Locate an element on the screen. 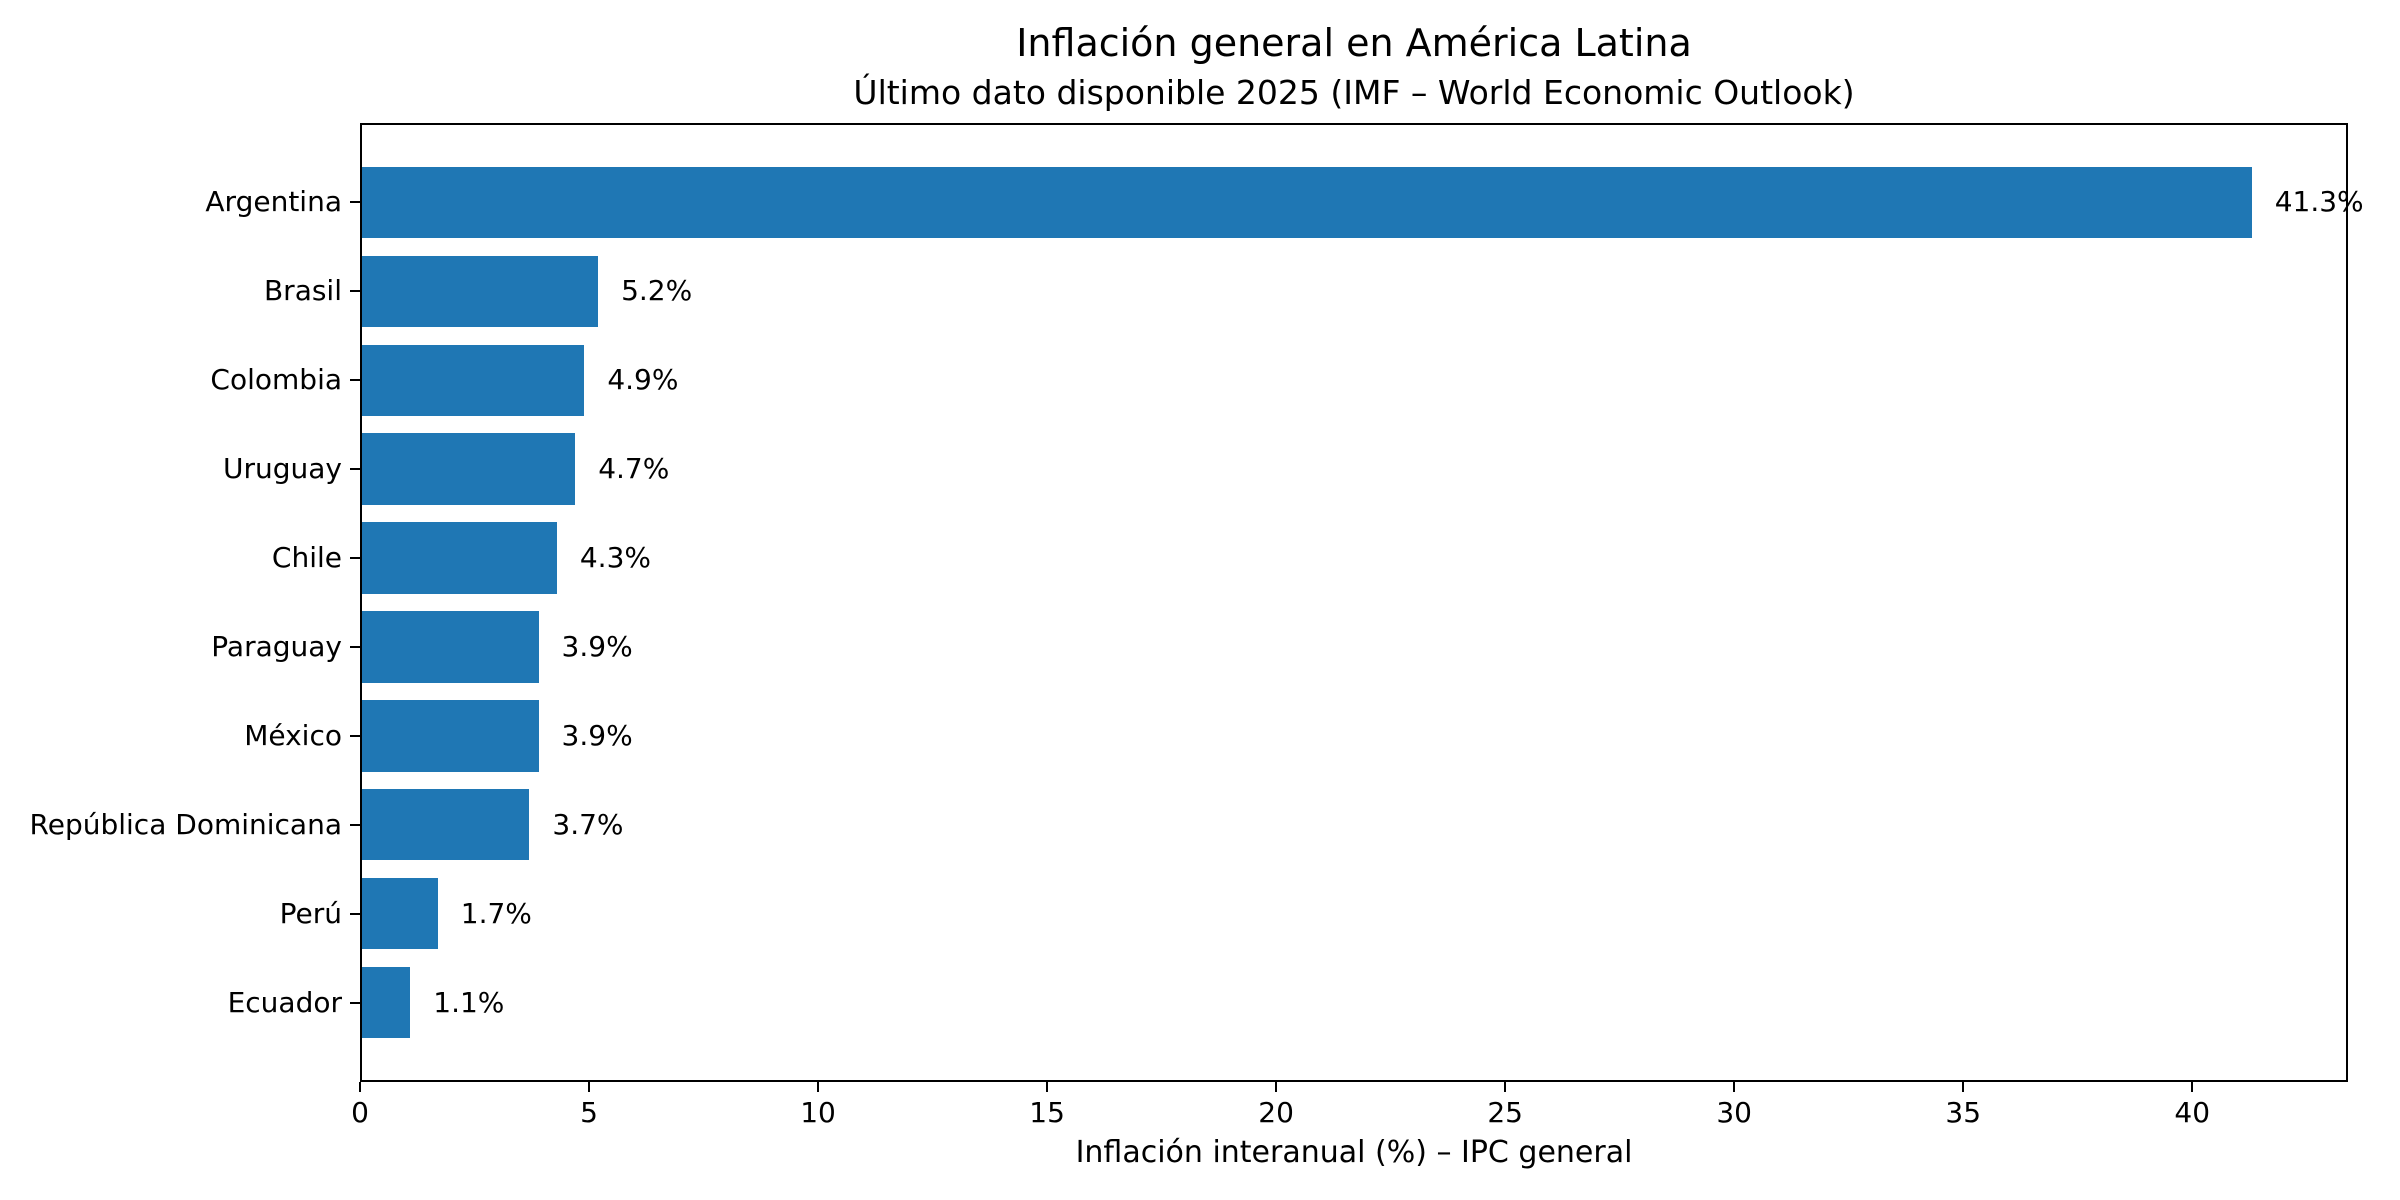 The width and height of the screenshot is (2400, 1200). bar-republica-dominicana is located at coordinates (446, 825).